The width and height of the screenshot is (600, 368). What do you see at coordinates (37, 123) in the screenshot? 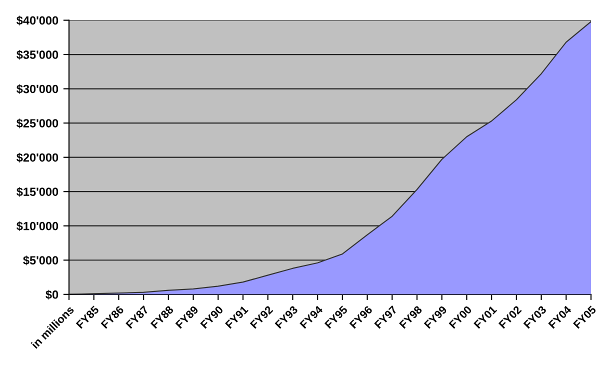
I see `y-tick-label: $25'000` at bounding box center [37, 123].